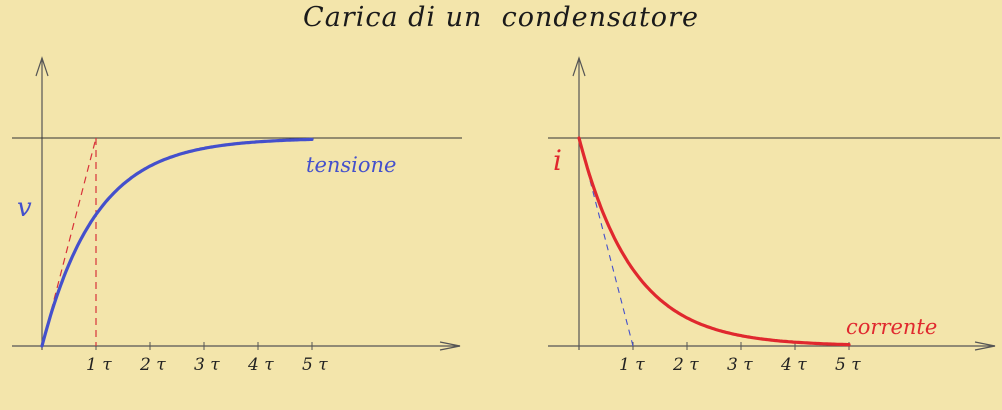 The width and height of the screenshot is (1002, 410). I want to click on v-axis-label: v, so click(24, 208).